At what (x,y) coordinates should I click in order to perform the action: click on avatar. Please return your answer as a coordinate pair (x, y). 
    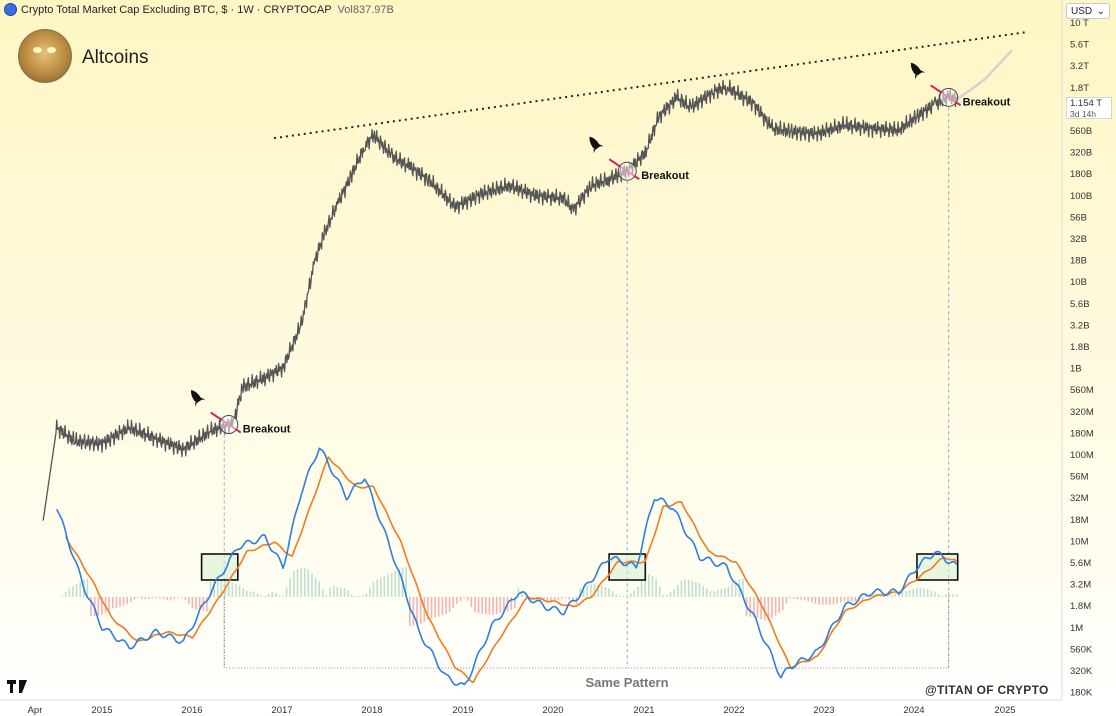
    Looking at the image, I should click on (45, 56).